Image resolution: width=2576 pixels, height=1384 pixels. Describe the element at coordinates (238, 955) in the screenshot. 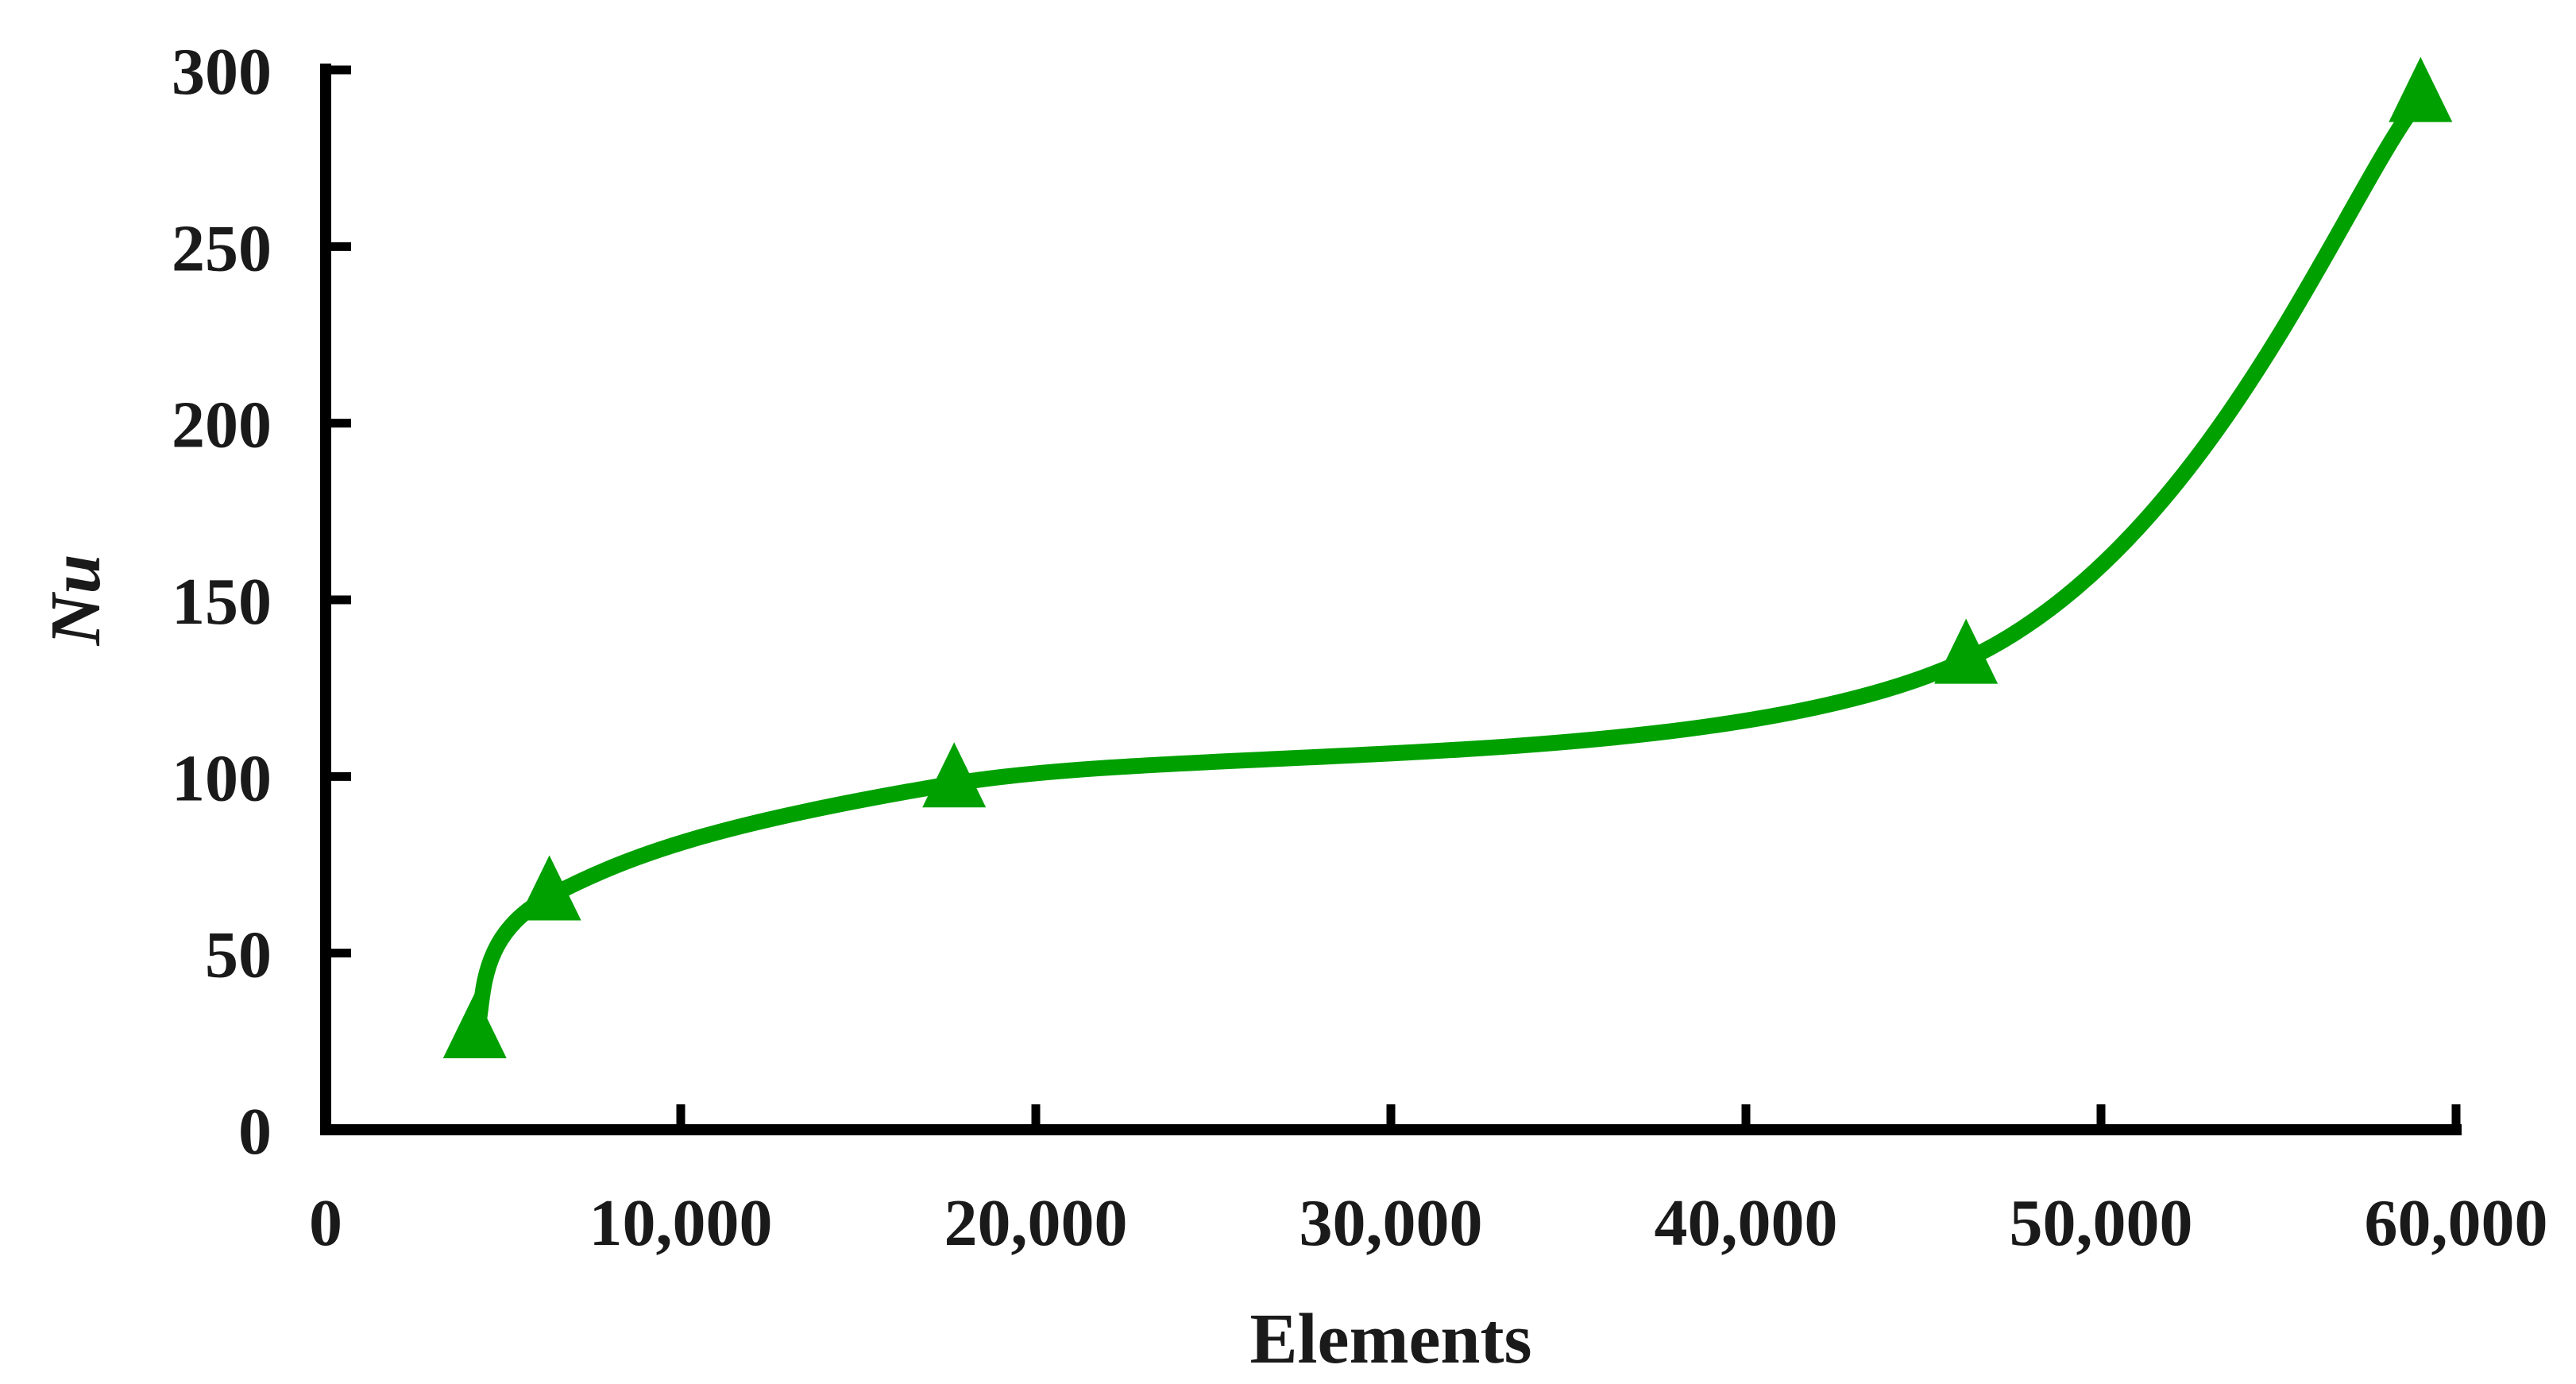

I see `y-tick-label: 50` at that location.